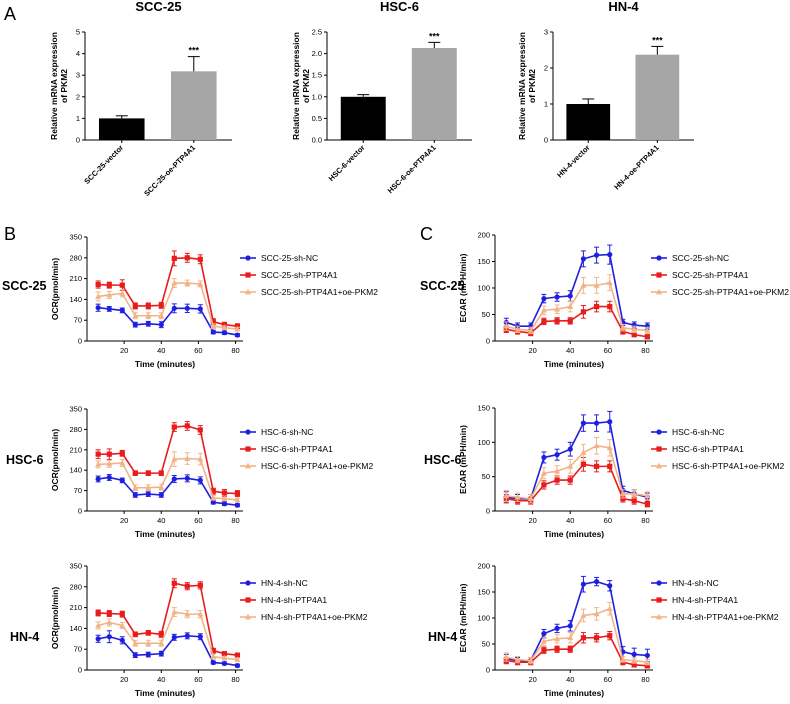  Describe the element at coordinates (306, 86) in the screenshot. I see `y-axis-label-line2: of PKM2` at that location.